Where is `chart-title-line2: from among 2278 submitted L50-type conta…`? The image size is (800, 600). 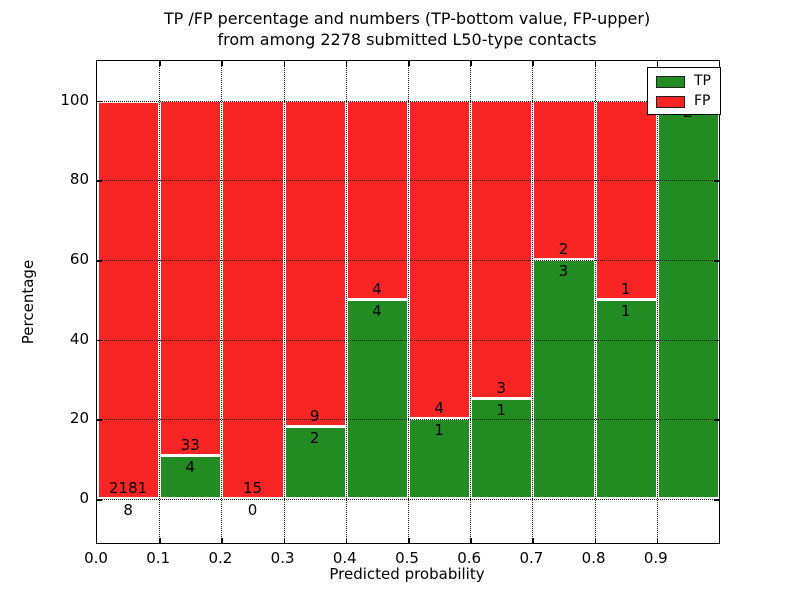 chart-title-line2: from among 2278 submitted L50-type conta… is located at coordinates (407, 39).